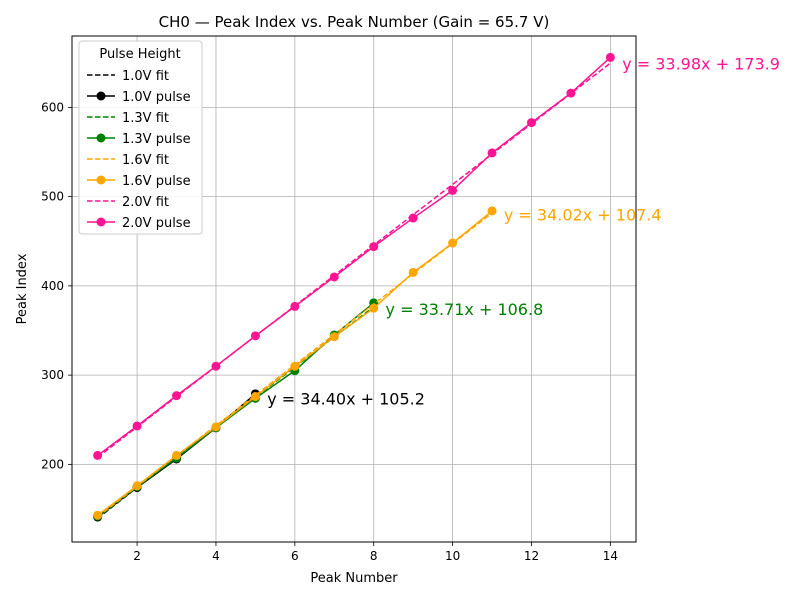 The height and width of the screenshot is (600, 800). Describe the element at coordinates (610, 556) in the screenshot. I see `x-tick-label: 14` at that location.